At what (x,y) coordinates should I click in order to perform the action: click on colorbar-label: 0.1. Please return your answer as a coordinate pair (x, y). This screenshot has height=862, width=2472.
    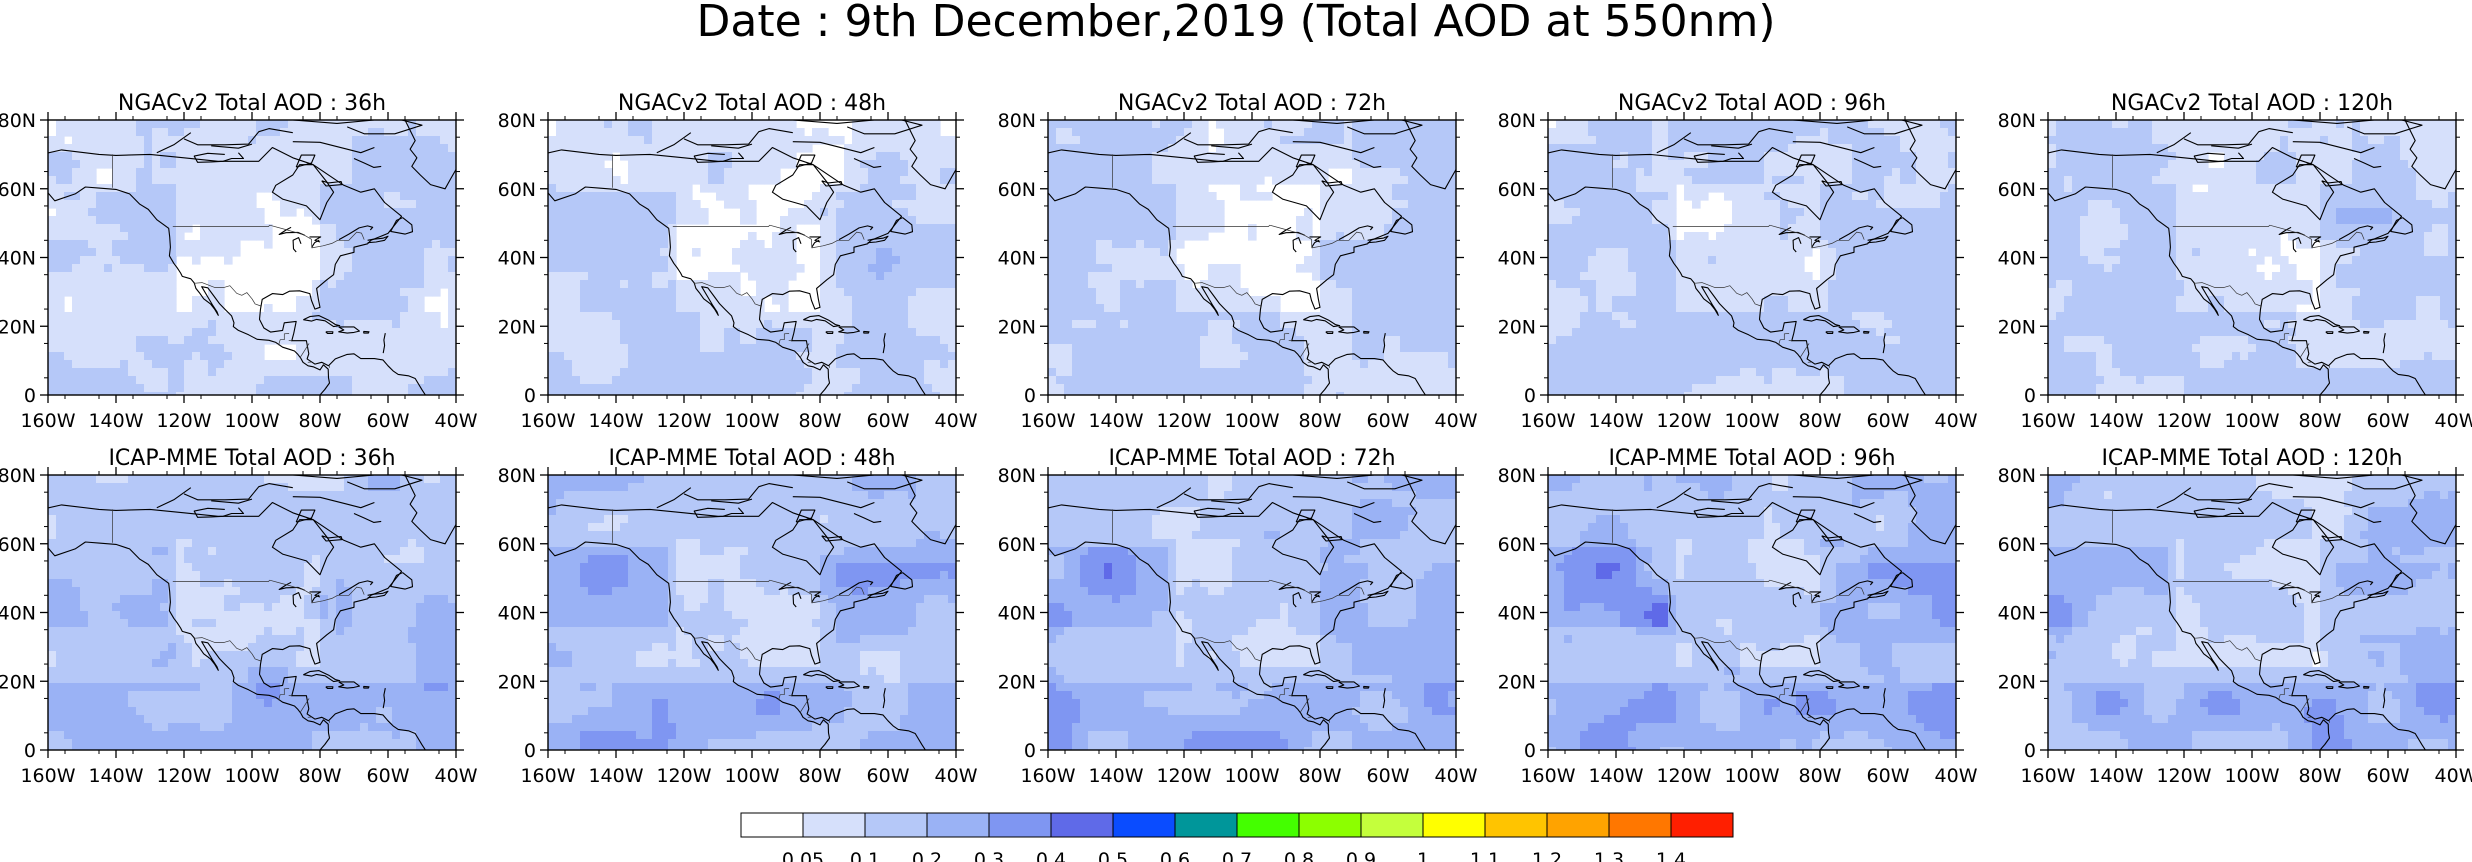
    Looking at the image, I should click on (865, 855).